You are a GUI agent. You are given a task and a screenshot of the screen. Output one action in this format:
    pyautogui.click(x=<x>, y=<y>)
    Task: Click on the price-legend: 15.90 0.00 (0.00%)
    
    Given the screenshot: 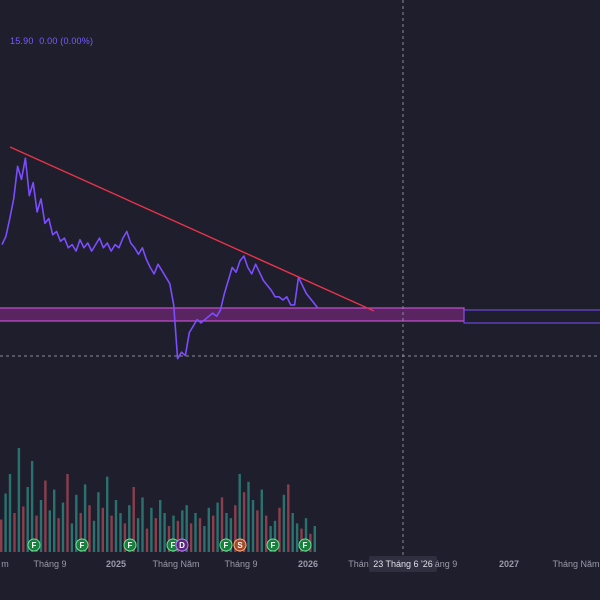 What is the action you would take?
    pyautogui.click(x=53, y=41)
    